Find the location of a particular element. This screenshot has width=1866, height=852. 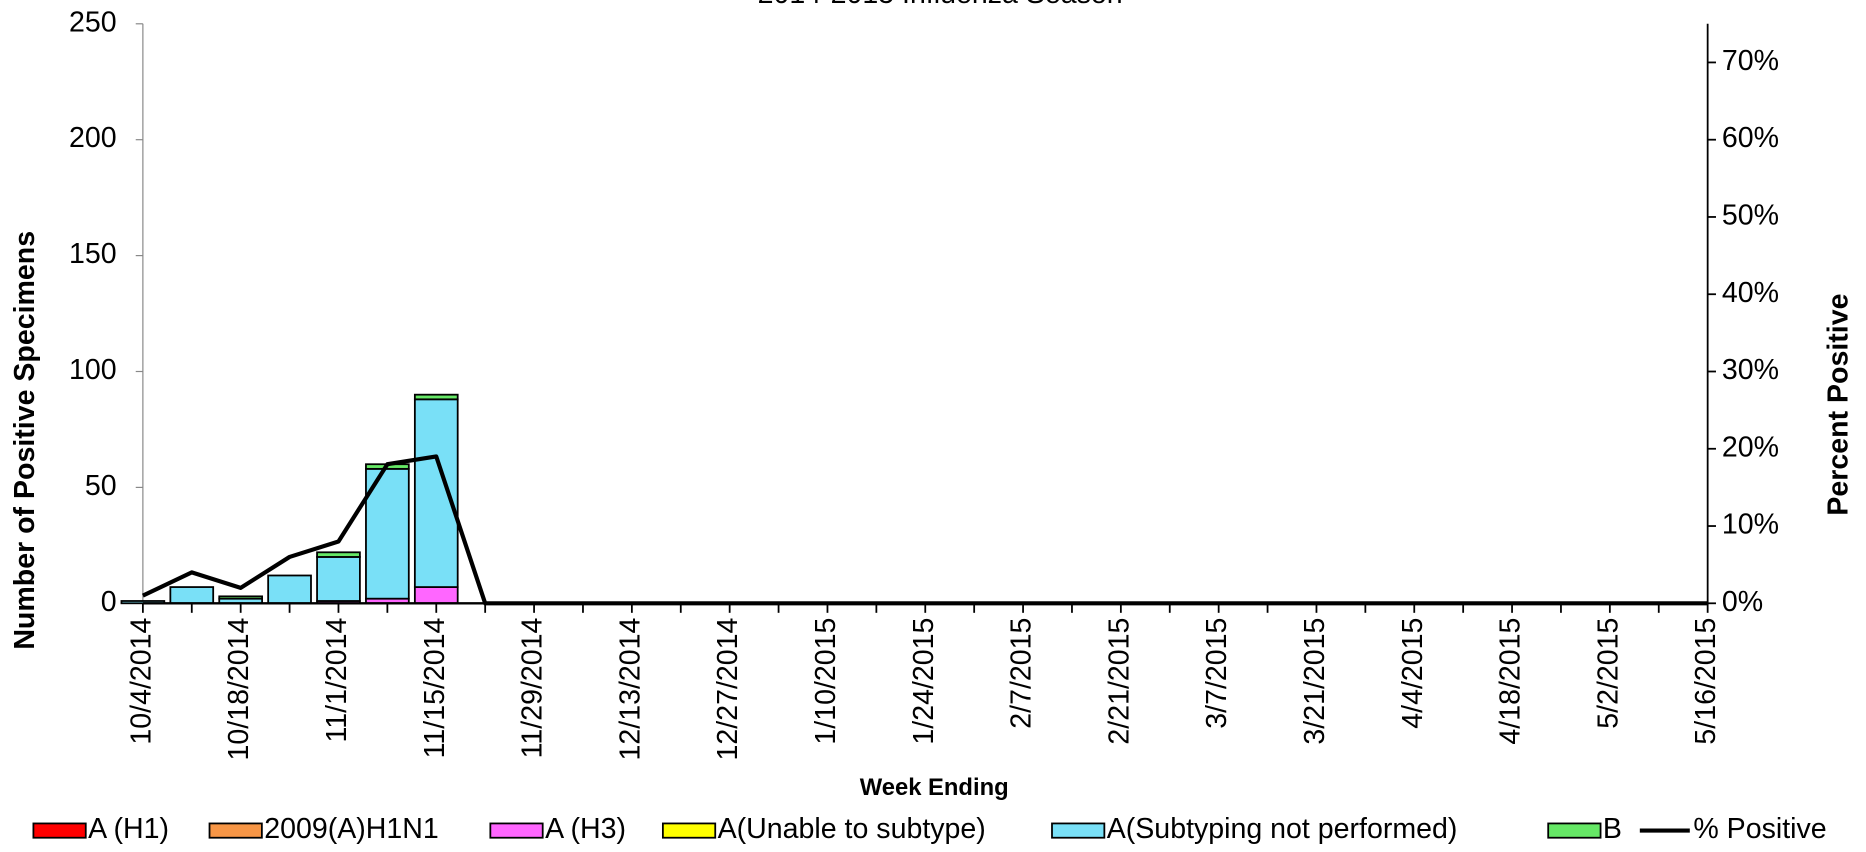

x-tick-label: 11/1/2014 is located at coordinates (337, 679).